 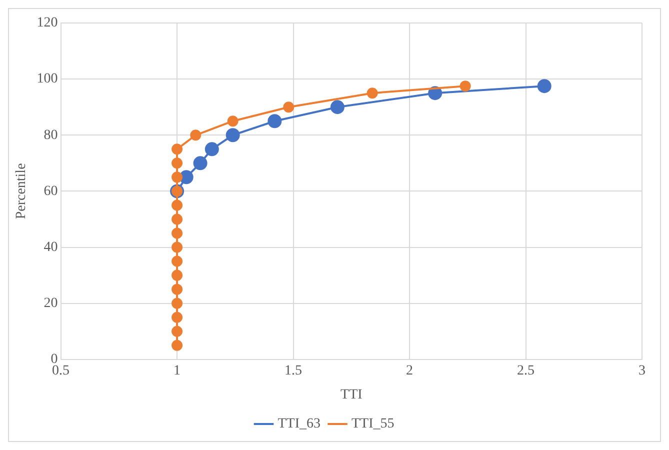 I want to click on y-axis-title: Percentile, so click(x=22, y=191).